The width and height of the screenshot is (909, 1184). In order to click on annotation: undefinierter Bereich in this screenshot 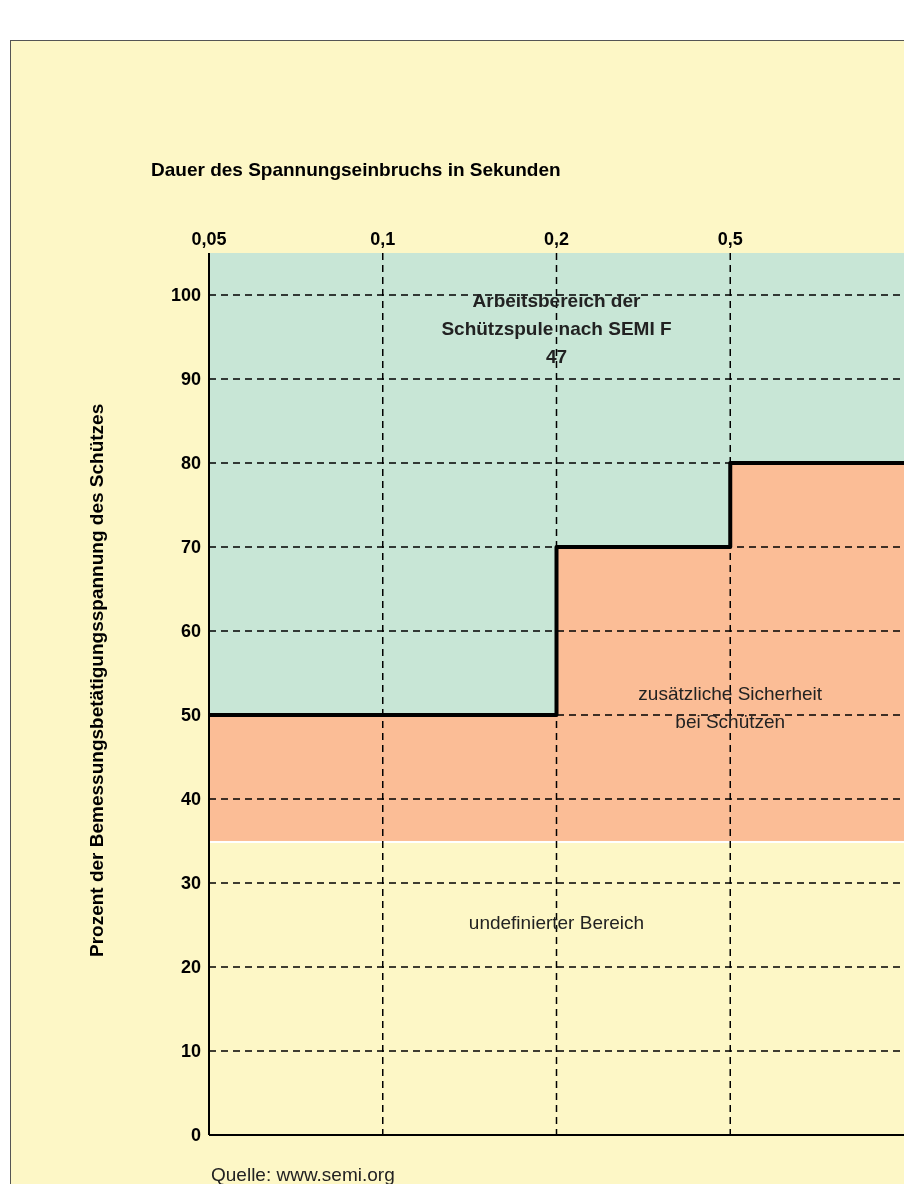, I will do `click(556, 922)`.